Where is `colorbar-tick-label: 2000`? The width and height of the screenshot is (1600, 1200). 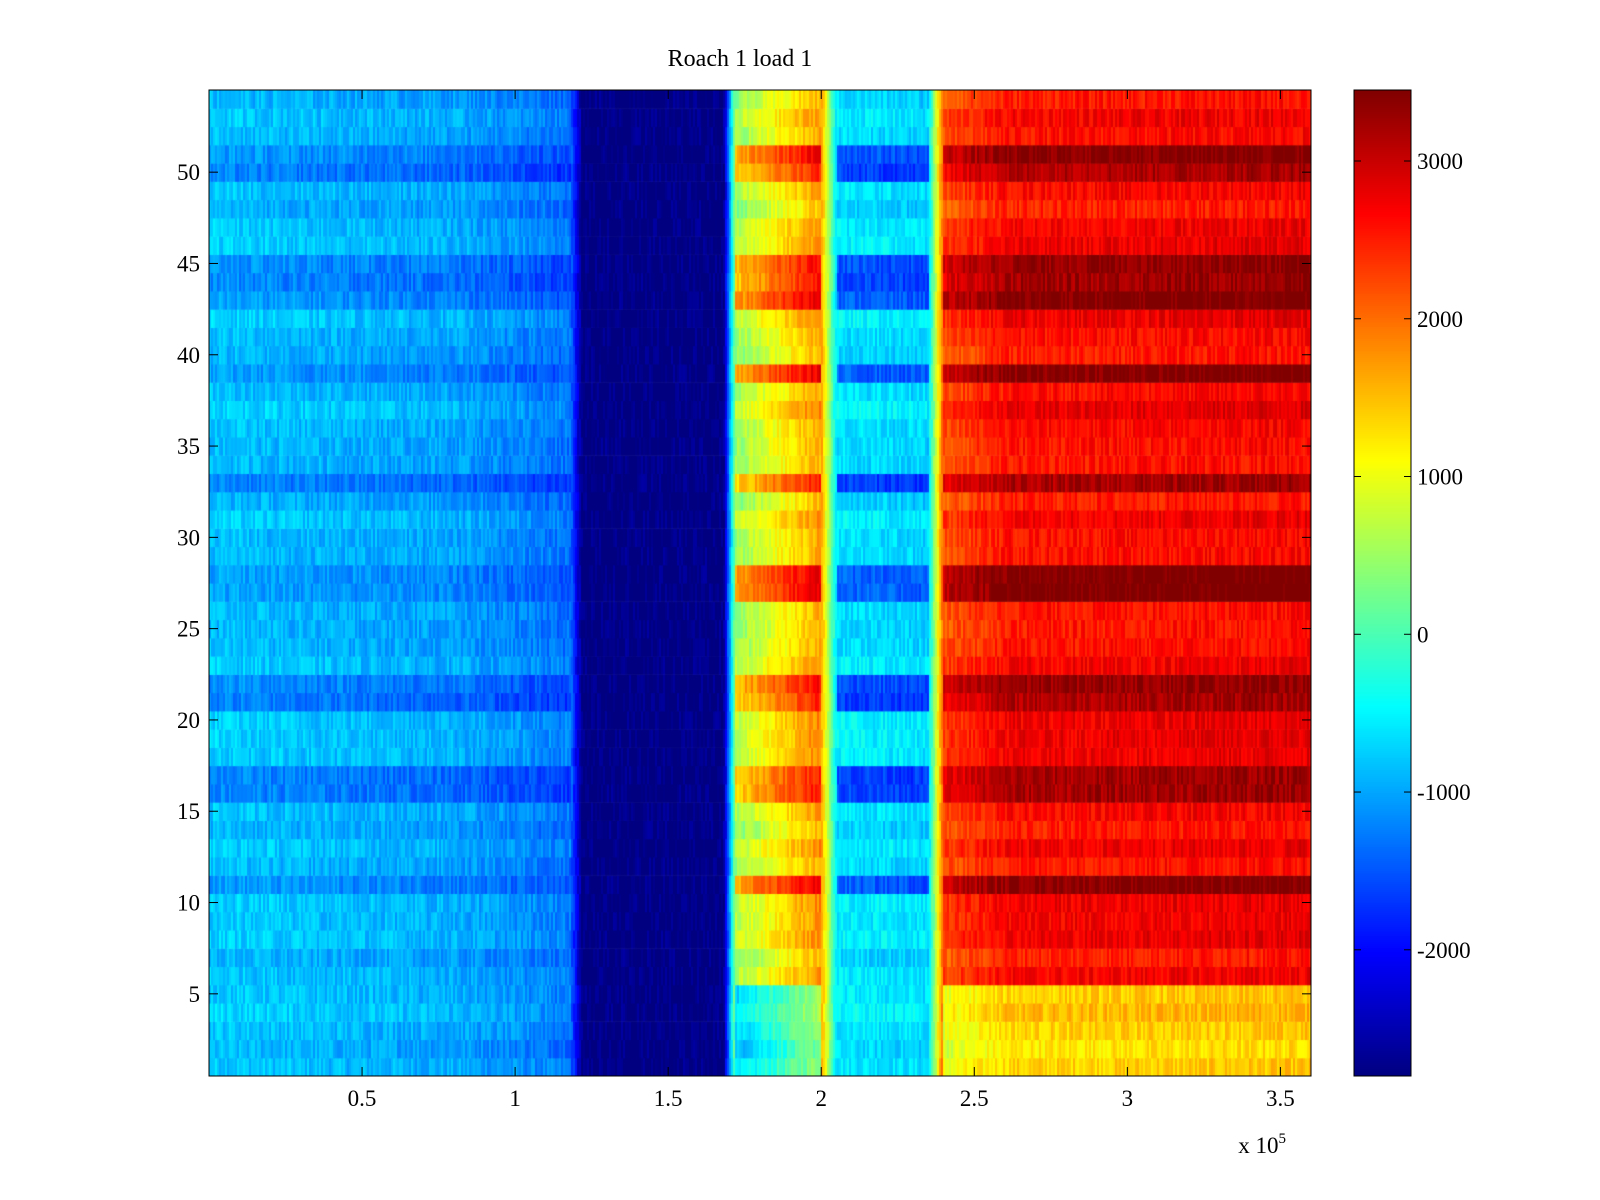
colorbar-tick-label: 2000 is located at coordinates (1440, 319).